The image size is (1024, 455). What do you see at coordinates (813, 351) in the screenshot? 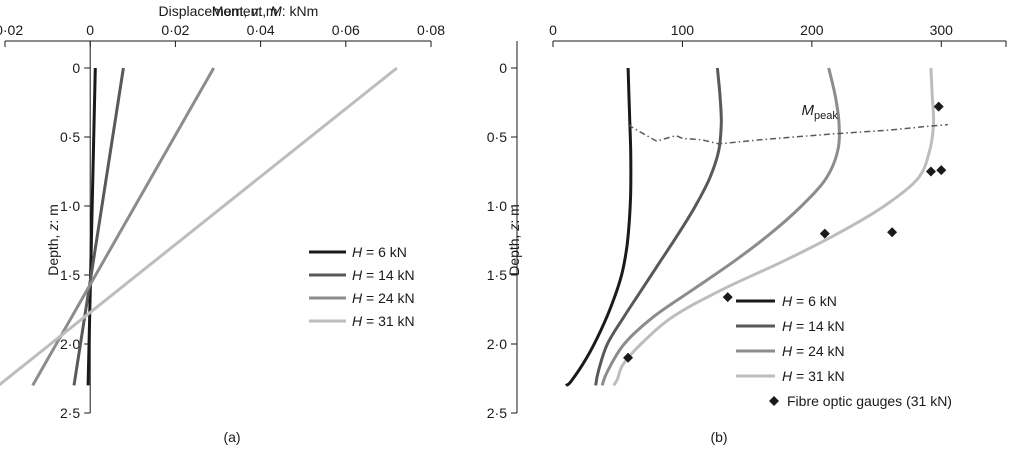
I see `panel-b-legend-label-h-24-kn: H = 24 kN` at bounding box center [813, 351].